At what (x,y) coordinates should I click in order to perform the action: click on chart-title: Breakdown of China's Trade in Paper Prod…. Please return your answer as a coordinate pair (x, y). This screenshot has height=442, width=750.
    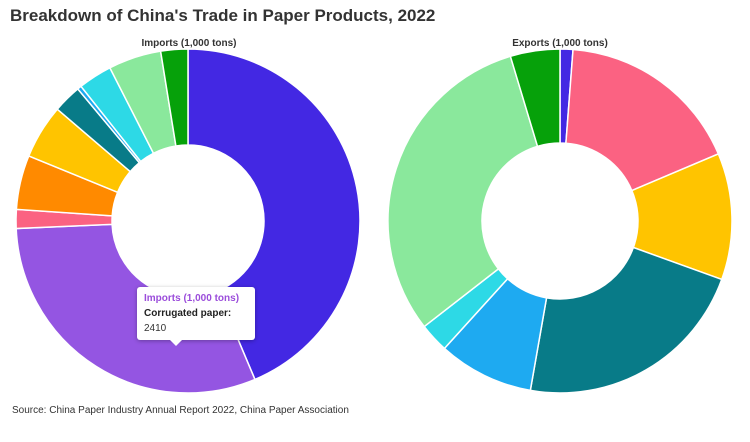
    Looking at the image, I should click on (223, 15).